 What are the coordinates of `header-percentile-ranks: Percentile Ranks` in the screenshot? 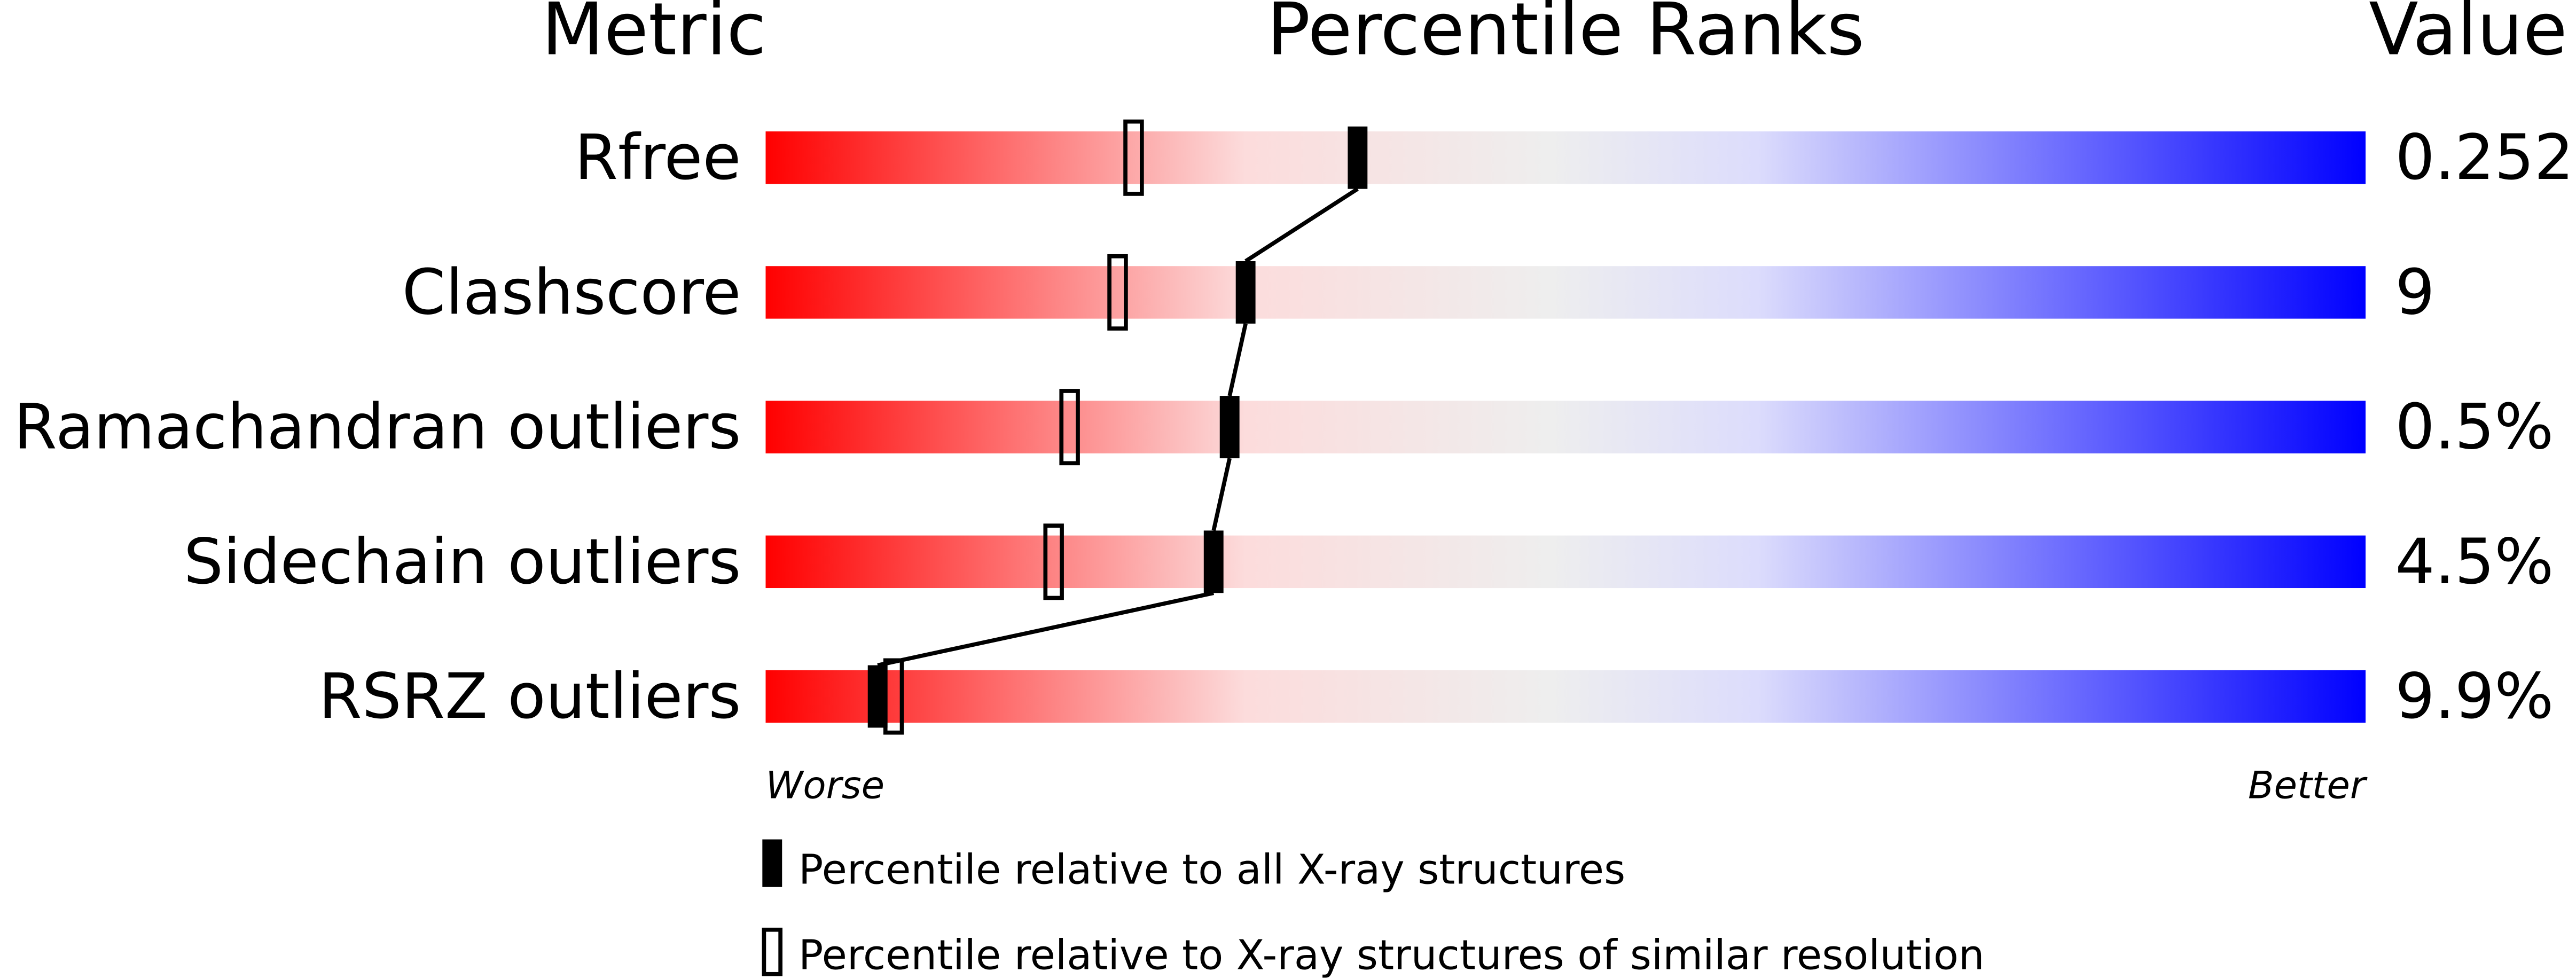 It's located at (1566, 35).